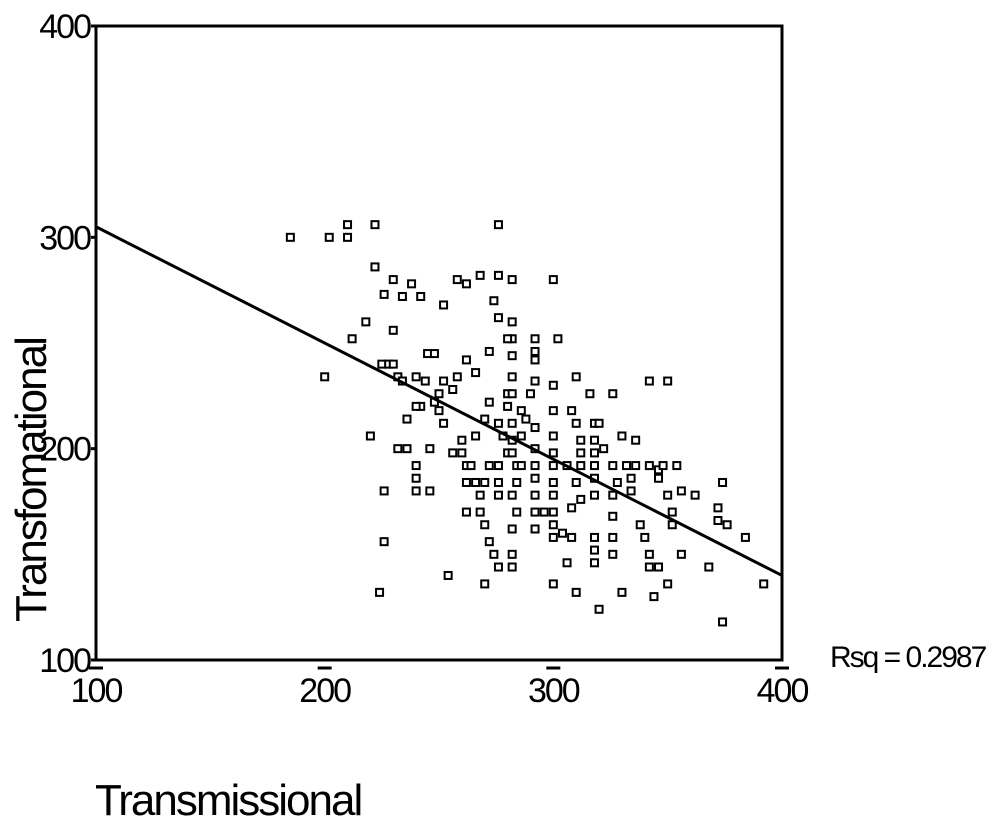  What do you see at coordinates (228, 798) in the screenshot?
I see `x-axis-title: Transmissional` at bounding box center [228, 798].